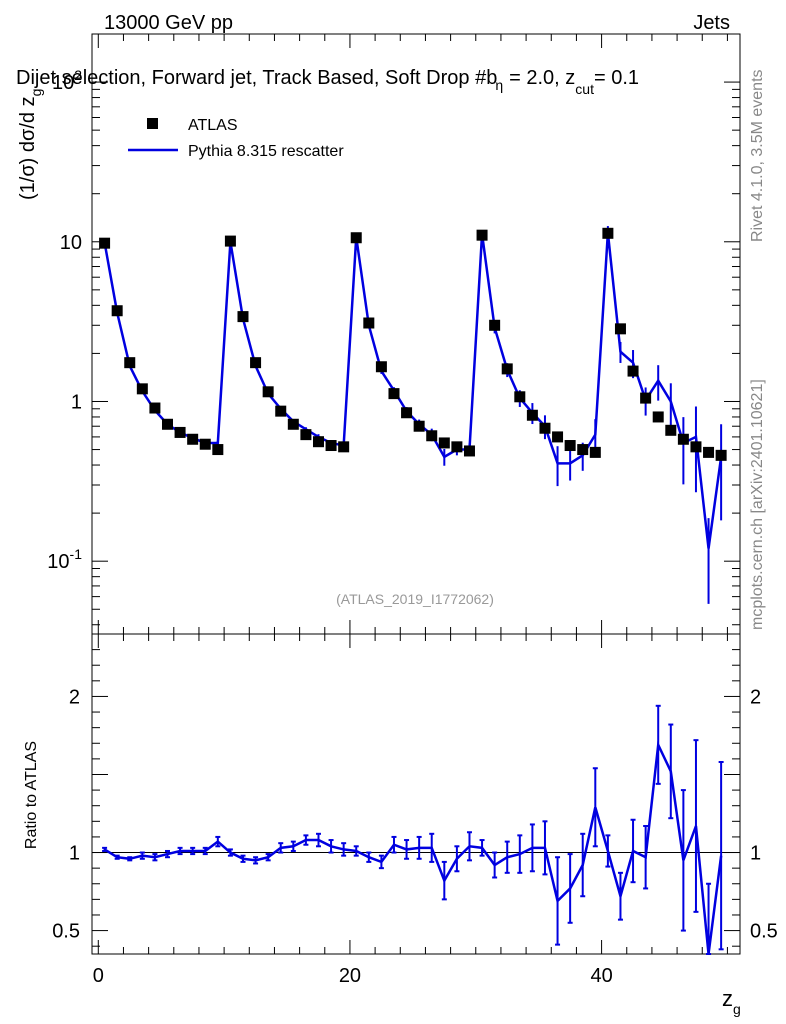 The height and width of the screenshot is (1024, 786). What do you see at coordinates (78, 75) in the screenshot?
I see `y-tick-exponent: 2` at bounding box center [78, 75].